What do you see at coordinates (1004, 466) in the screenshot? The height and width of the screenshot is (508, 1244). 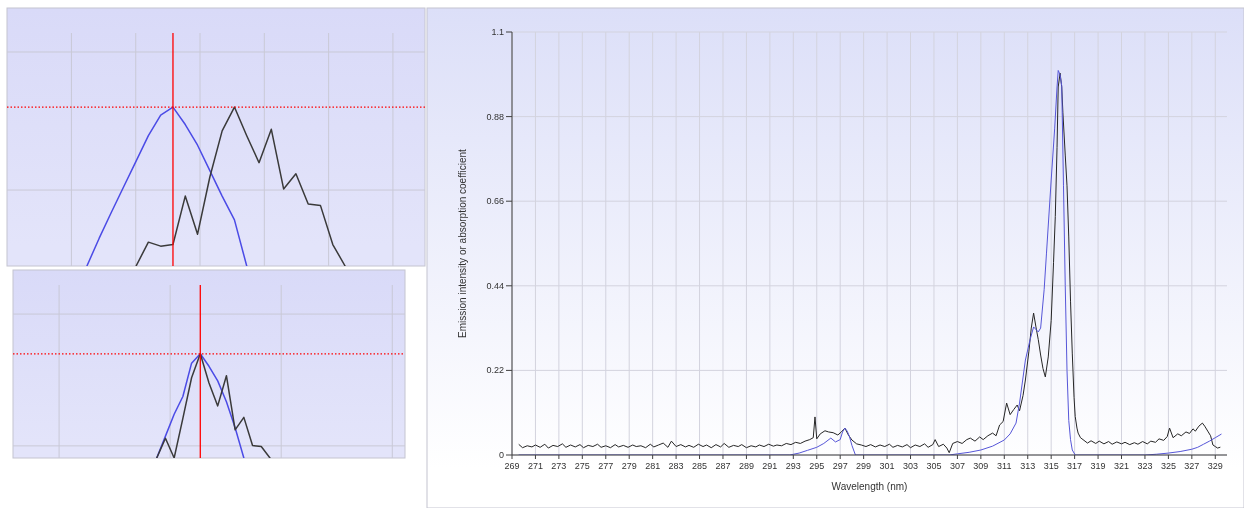 I see `x-tick-label: 311` at bounding box center [1004, 466].